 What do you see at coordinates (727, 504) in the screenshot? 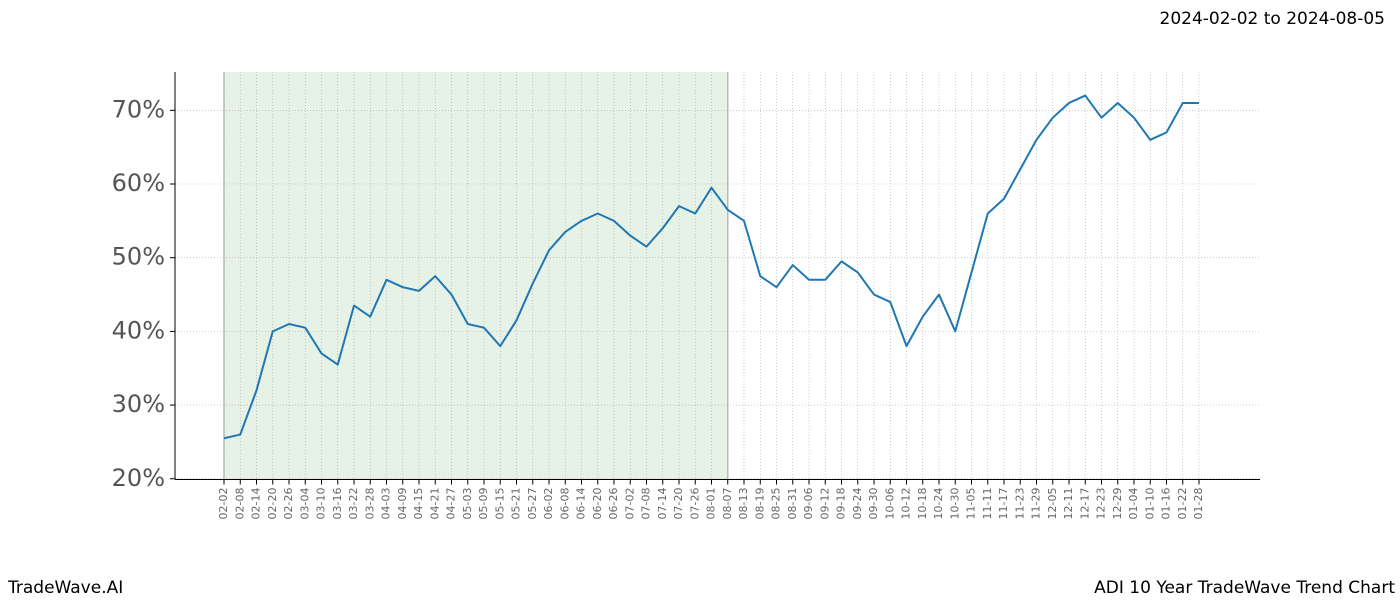
I see `x-tick-label: 08-07` at bounding box center [727, 504].